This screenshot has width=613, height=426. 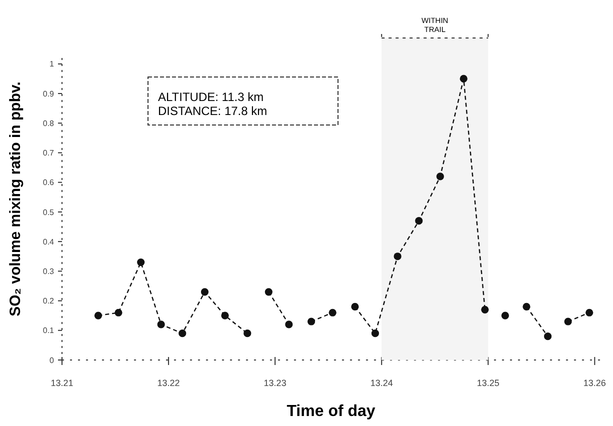 I want to click on x-tick-label: 13.23, so click(x=275, y=383).